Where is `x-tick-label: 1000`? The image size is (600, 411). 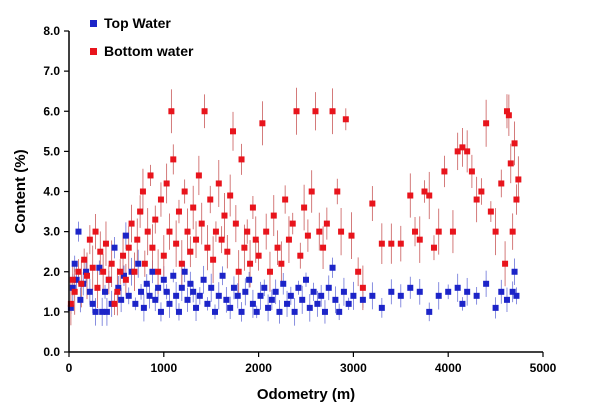
x-tick-label: 1000 is located at coordinates (163, 368).